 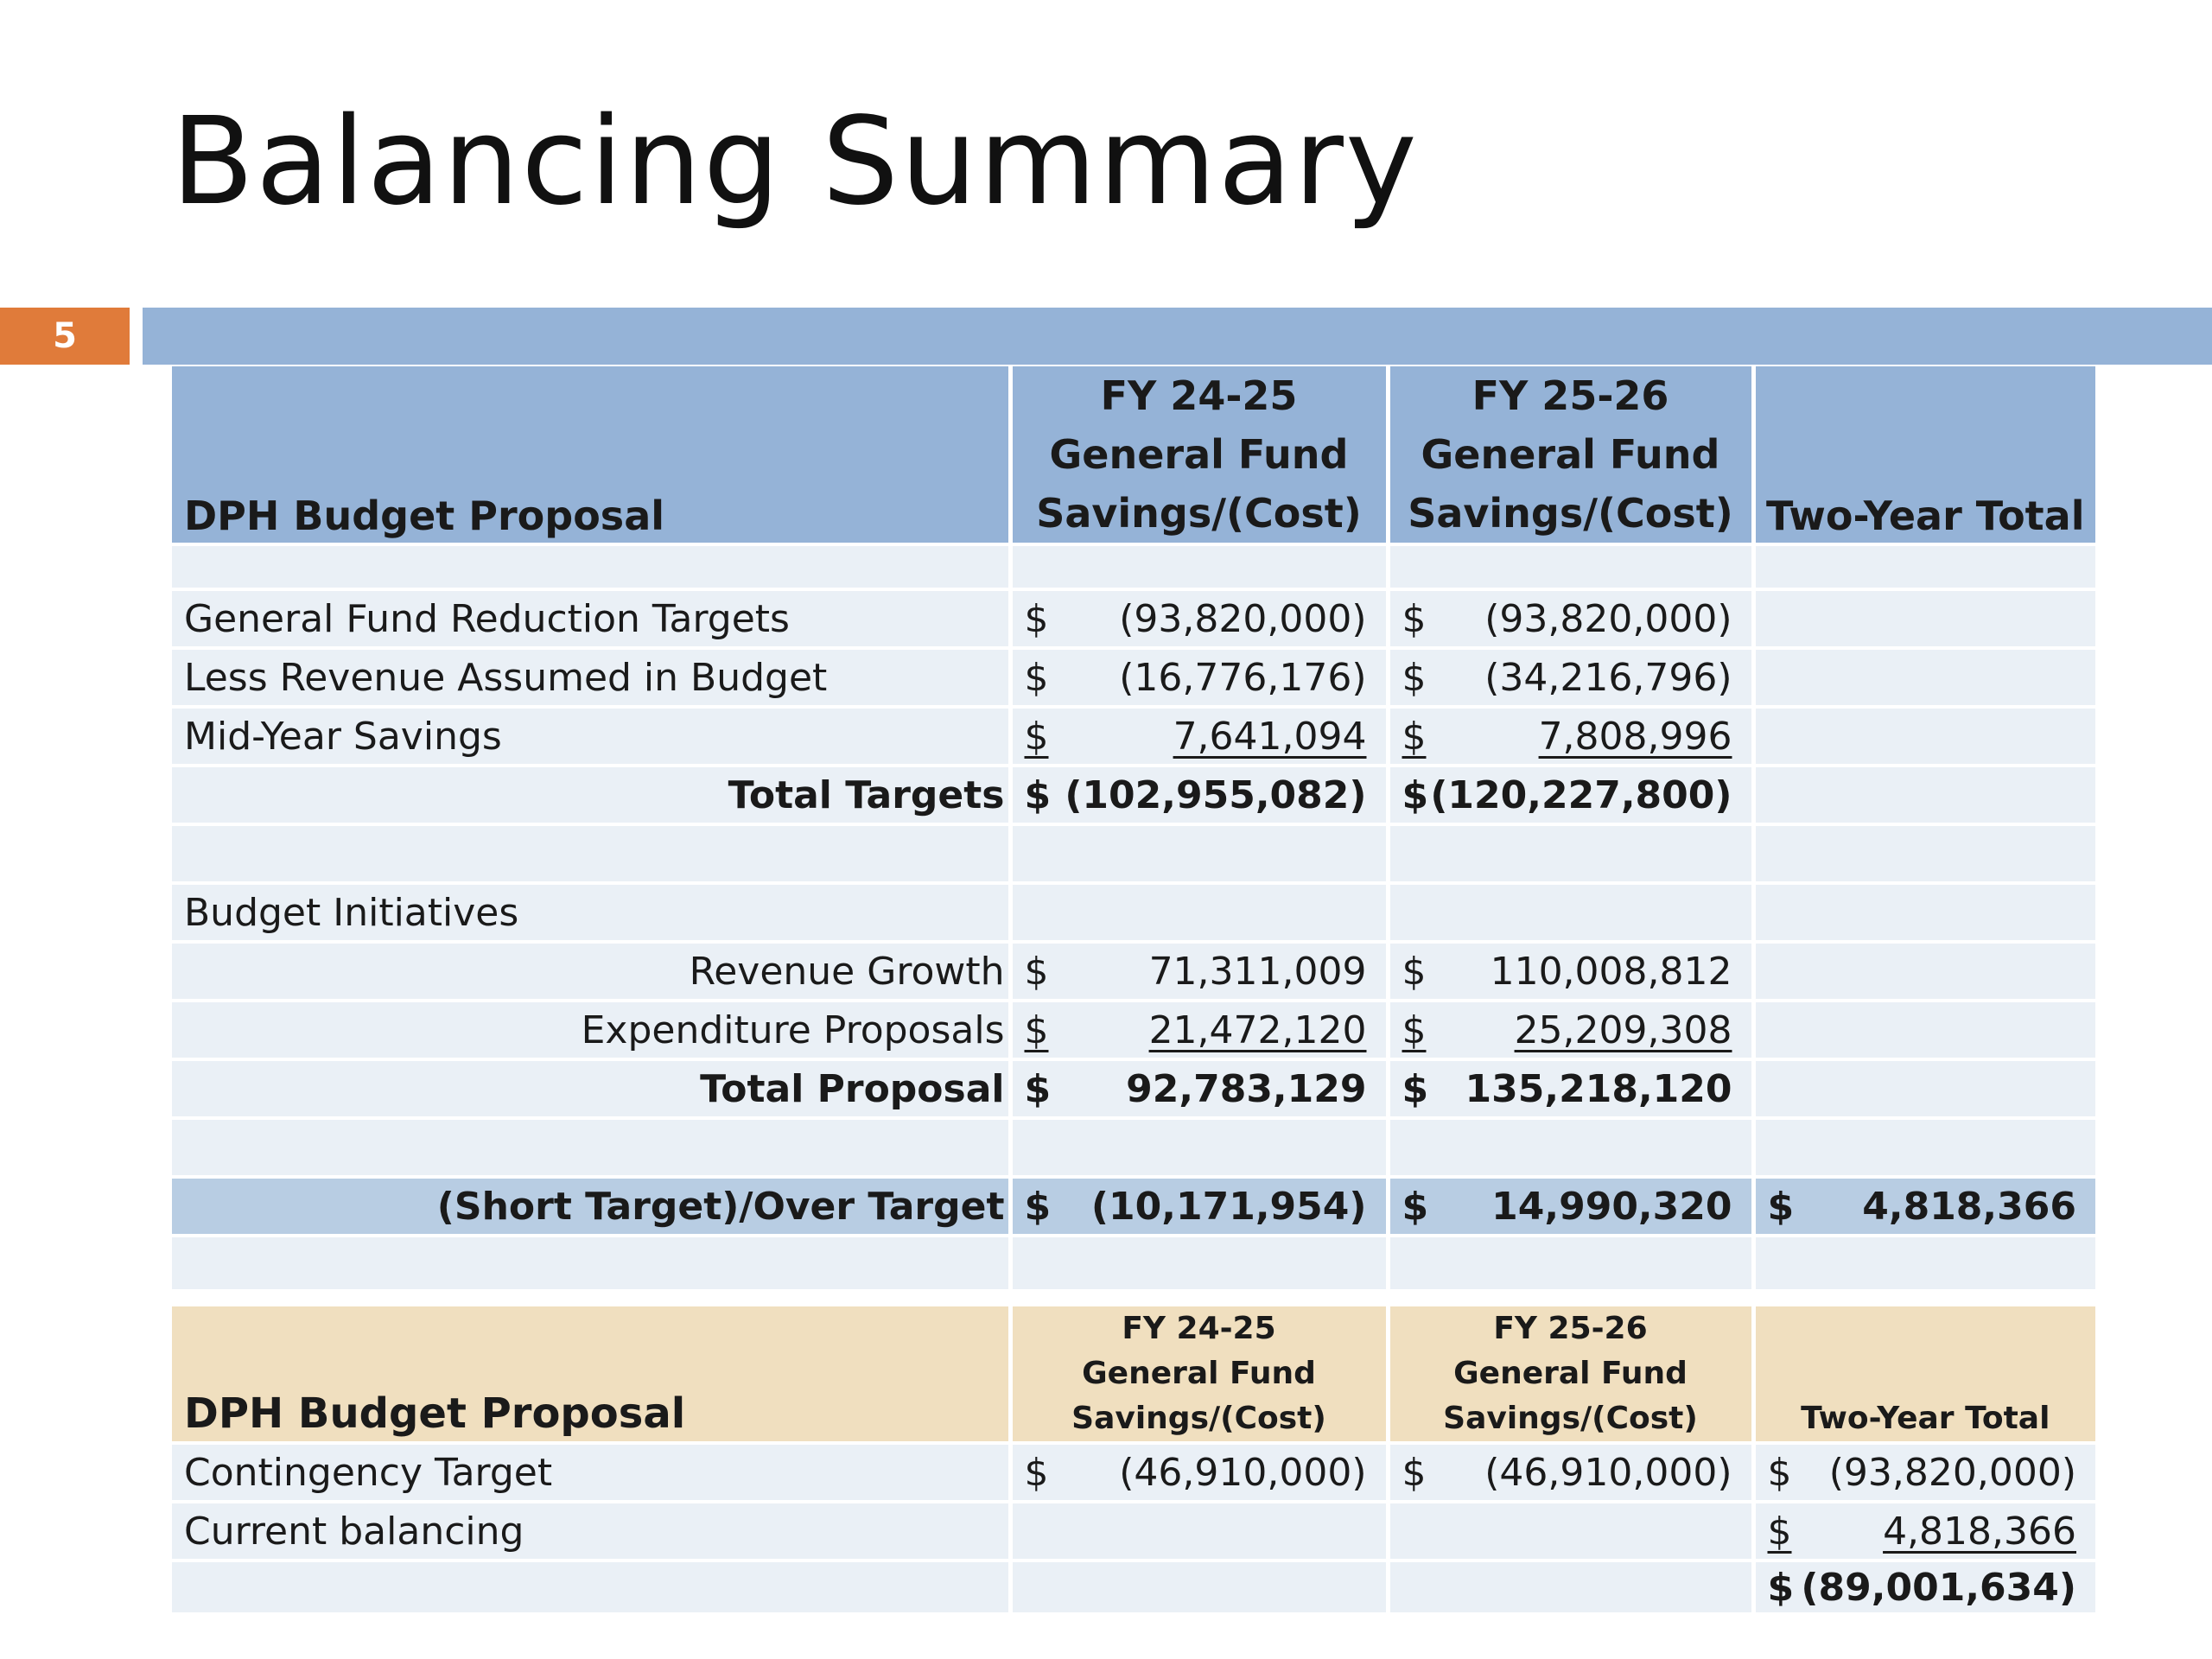 I want to click on slide-number-badge: 5, so click(x=65, y=336).